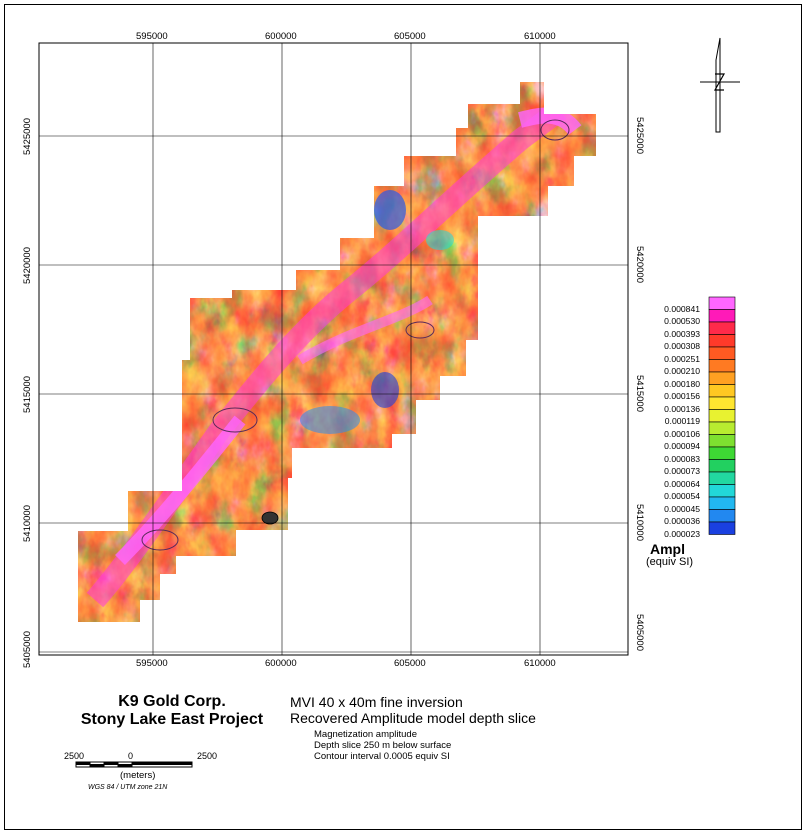 This screenshot has width=808, height=836. Describe the element at coordinates (682, 333) in the screenshot. I see `legend-value-label: 0.000393` at that location.